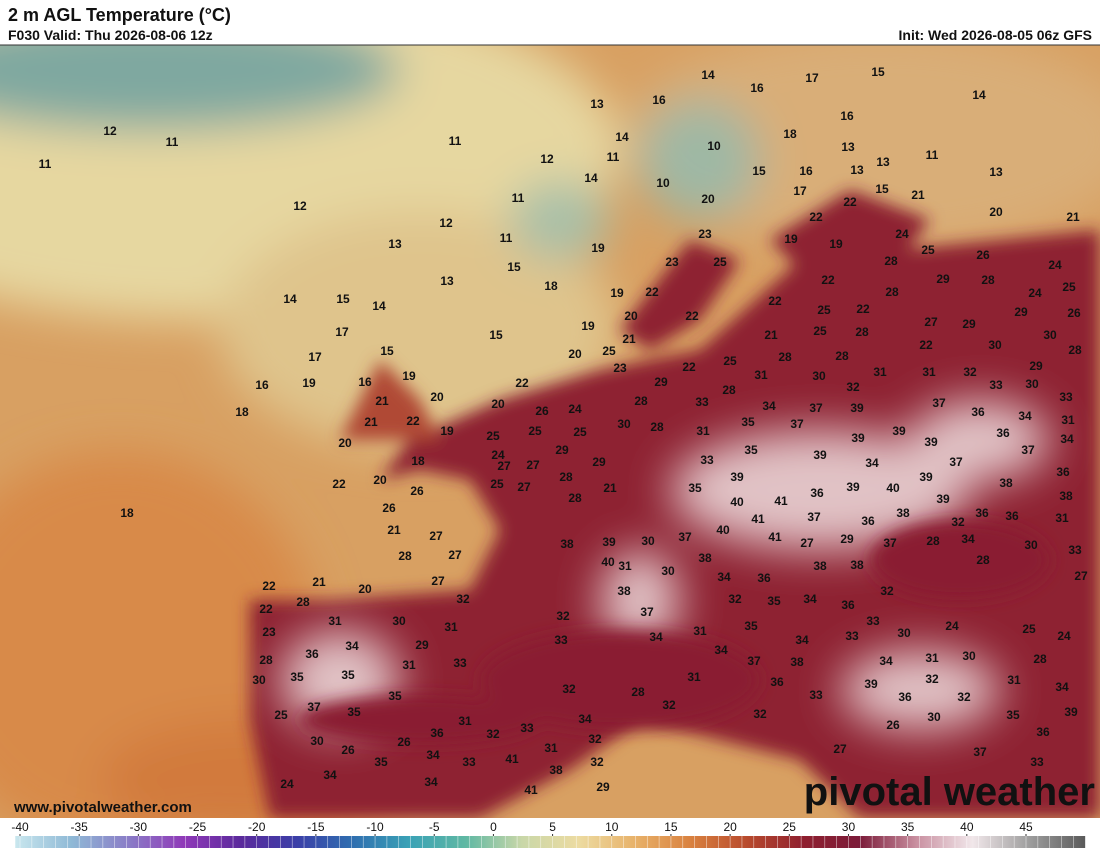 The image size is (1100, 850). What do you see at coordinates (493, 827) in the screenshot?
I see `colorbar-tick-label: 0` at bounding box center [493, 827].